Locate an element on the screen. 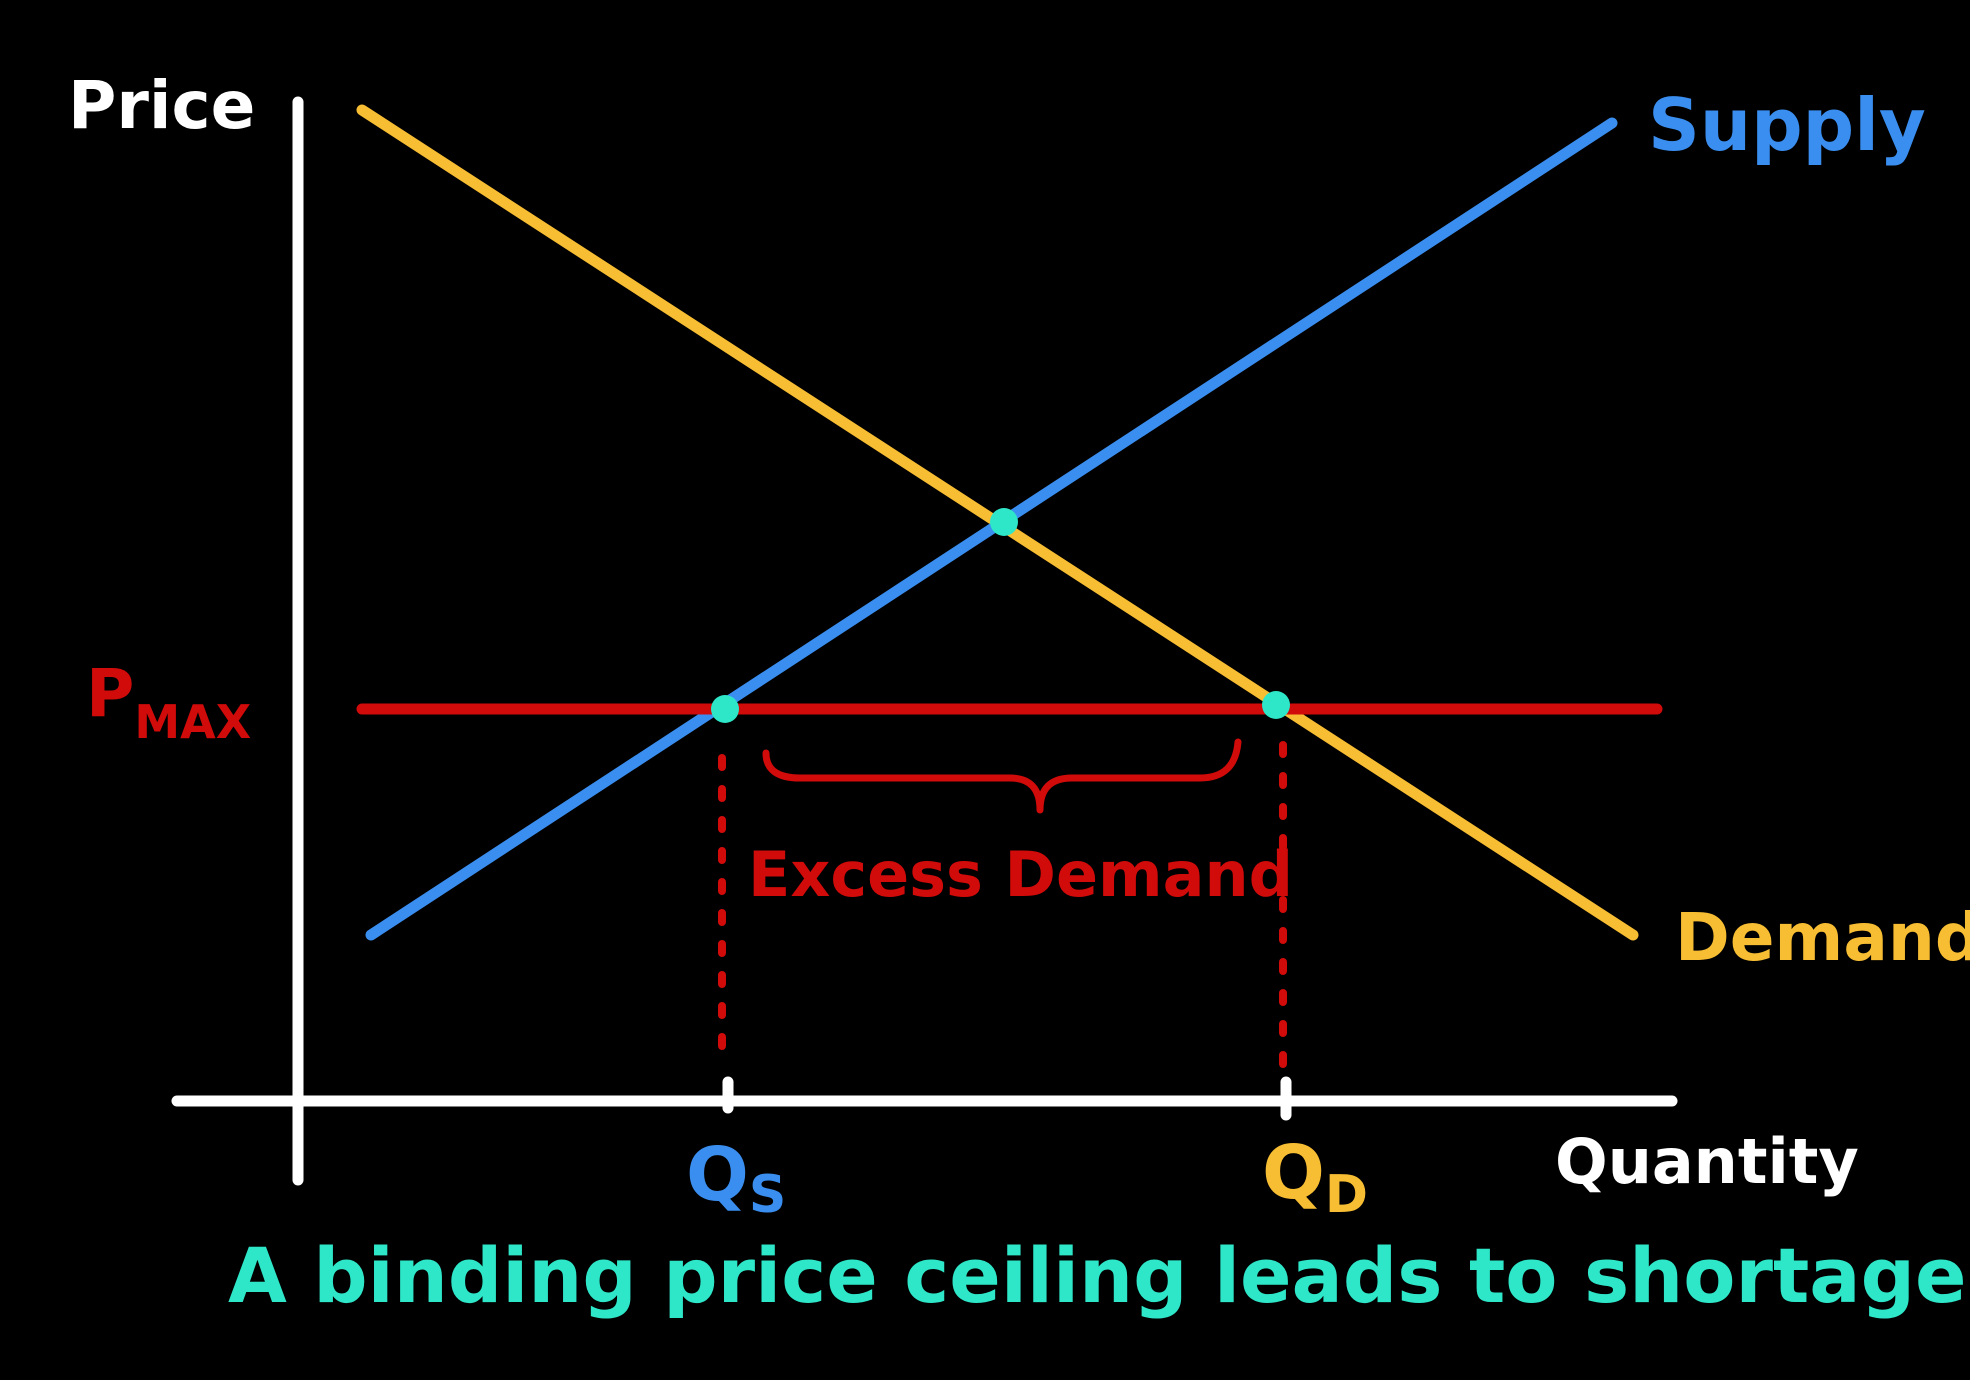  quantity-demanded-label: QD is located at coordinates (1315, 1177).